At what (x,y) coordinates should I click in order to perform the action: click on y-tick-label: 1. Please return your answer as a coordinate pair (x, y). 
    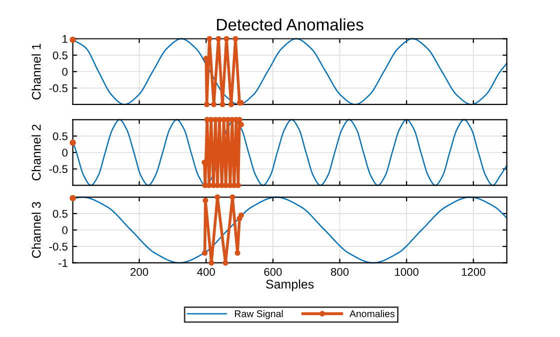
    Looking at the image, I should click on (65, 39).